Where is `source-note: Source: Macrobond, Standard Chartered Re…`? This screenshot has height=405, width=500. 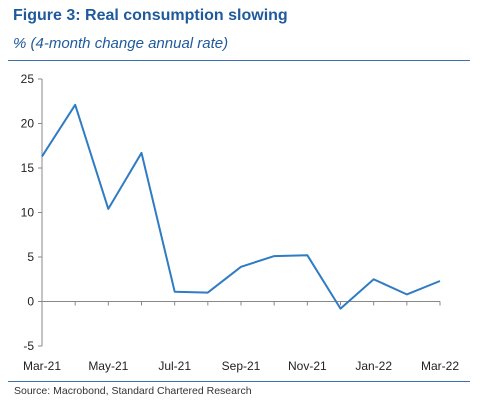
source-note: Source: Macrobond, Standard Chartered Re… is located at coordinates (133, 391).